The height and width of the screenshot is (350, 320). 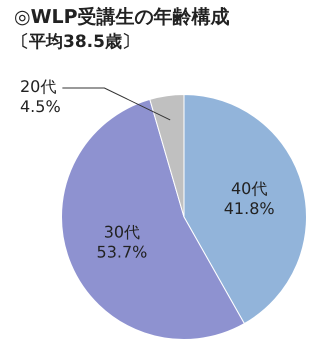 I want to click on slice-label: 30代, so click(x=122, y=232).